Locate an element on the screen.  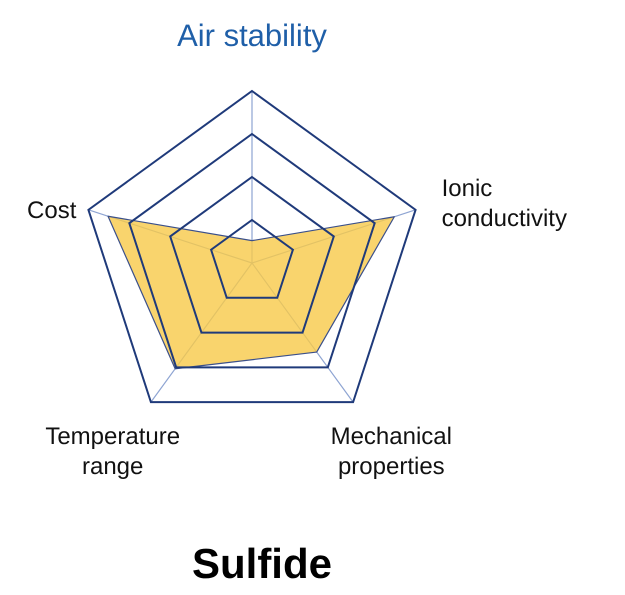
spoke-label: Mechanical properties is located at coordinates (391, 451).